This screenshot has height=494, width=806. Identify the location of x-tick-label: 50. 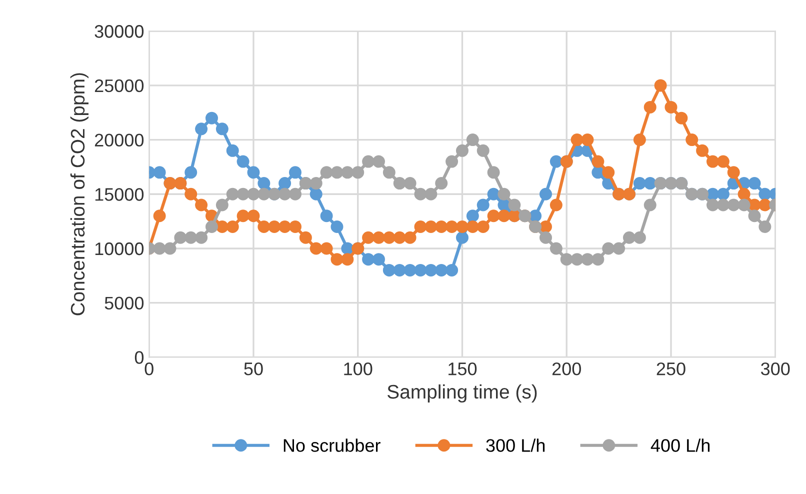
(253, 369).